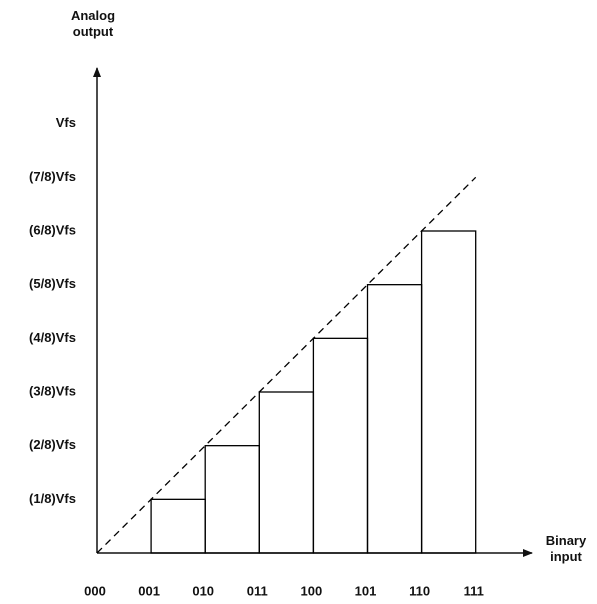 This screenshot has width=597, height=604. I want to click on x-tick-label: 100, so click(312, 590).